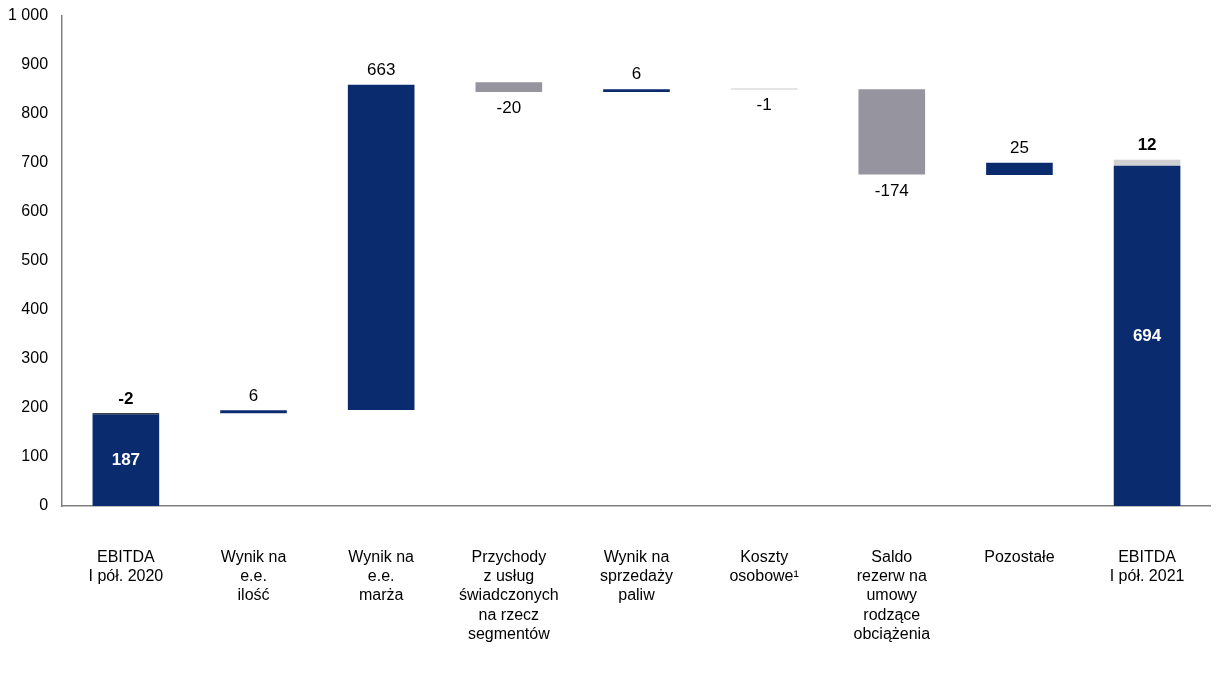 This screenshot has width=1227, height=686. What do you see at coordinates (636, 576) in the screenshot?
I see `x-tick-label: Wynik na sprzedaży paliw` at bounding box center [636, 576].